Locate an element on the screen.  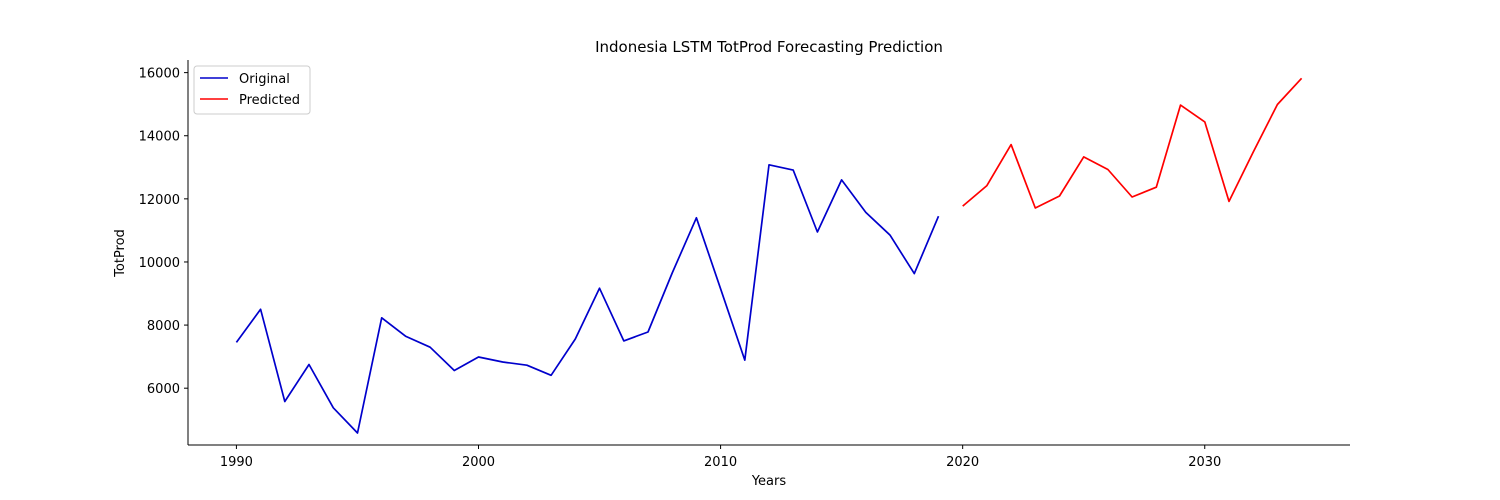
x-axis-label: Years is located at coordinates (769, 481).